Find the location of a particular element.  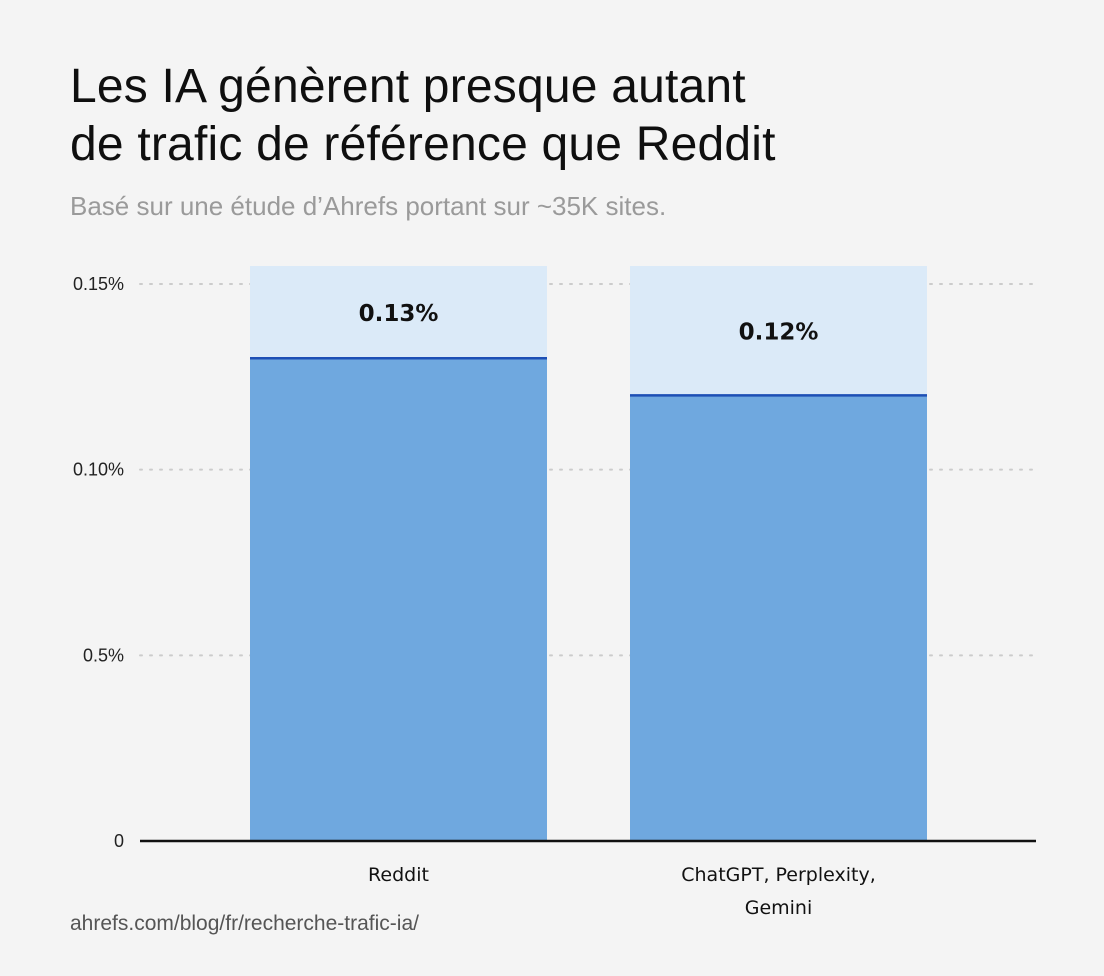

y-tick-label-1: 0.5% is located at coordinates (103, 655).